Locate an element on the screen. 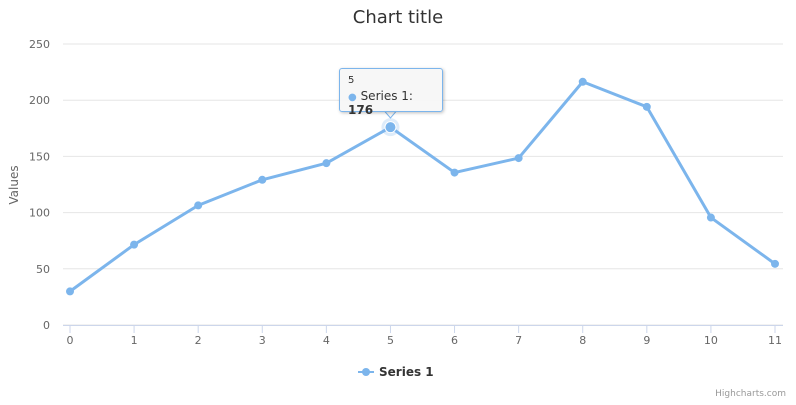  legend-item-series-1: Series 1 is located at coordinates (406, 372).